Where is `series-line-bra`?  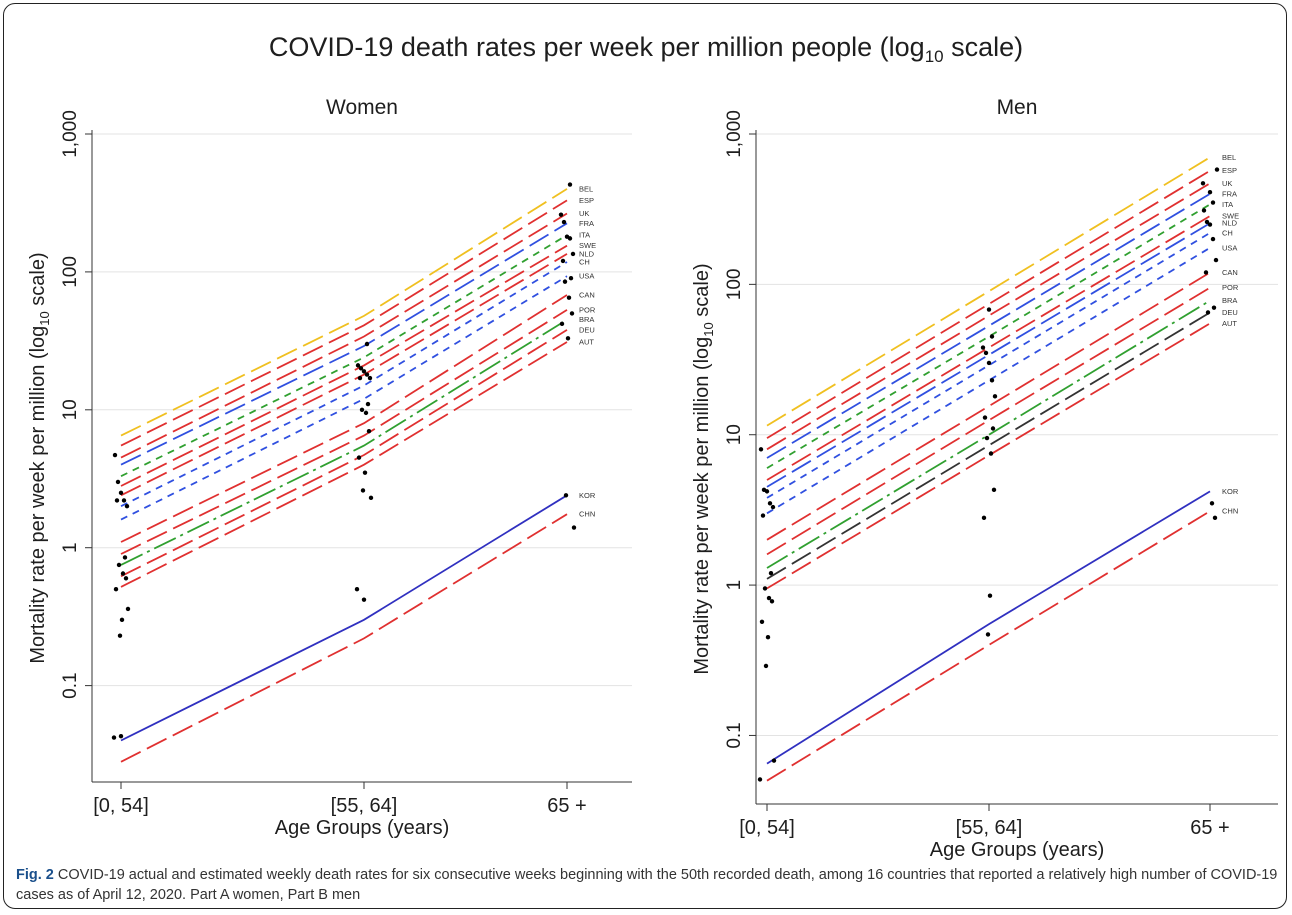
series-line-bra is located at coordinates (988, 434).